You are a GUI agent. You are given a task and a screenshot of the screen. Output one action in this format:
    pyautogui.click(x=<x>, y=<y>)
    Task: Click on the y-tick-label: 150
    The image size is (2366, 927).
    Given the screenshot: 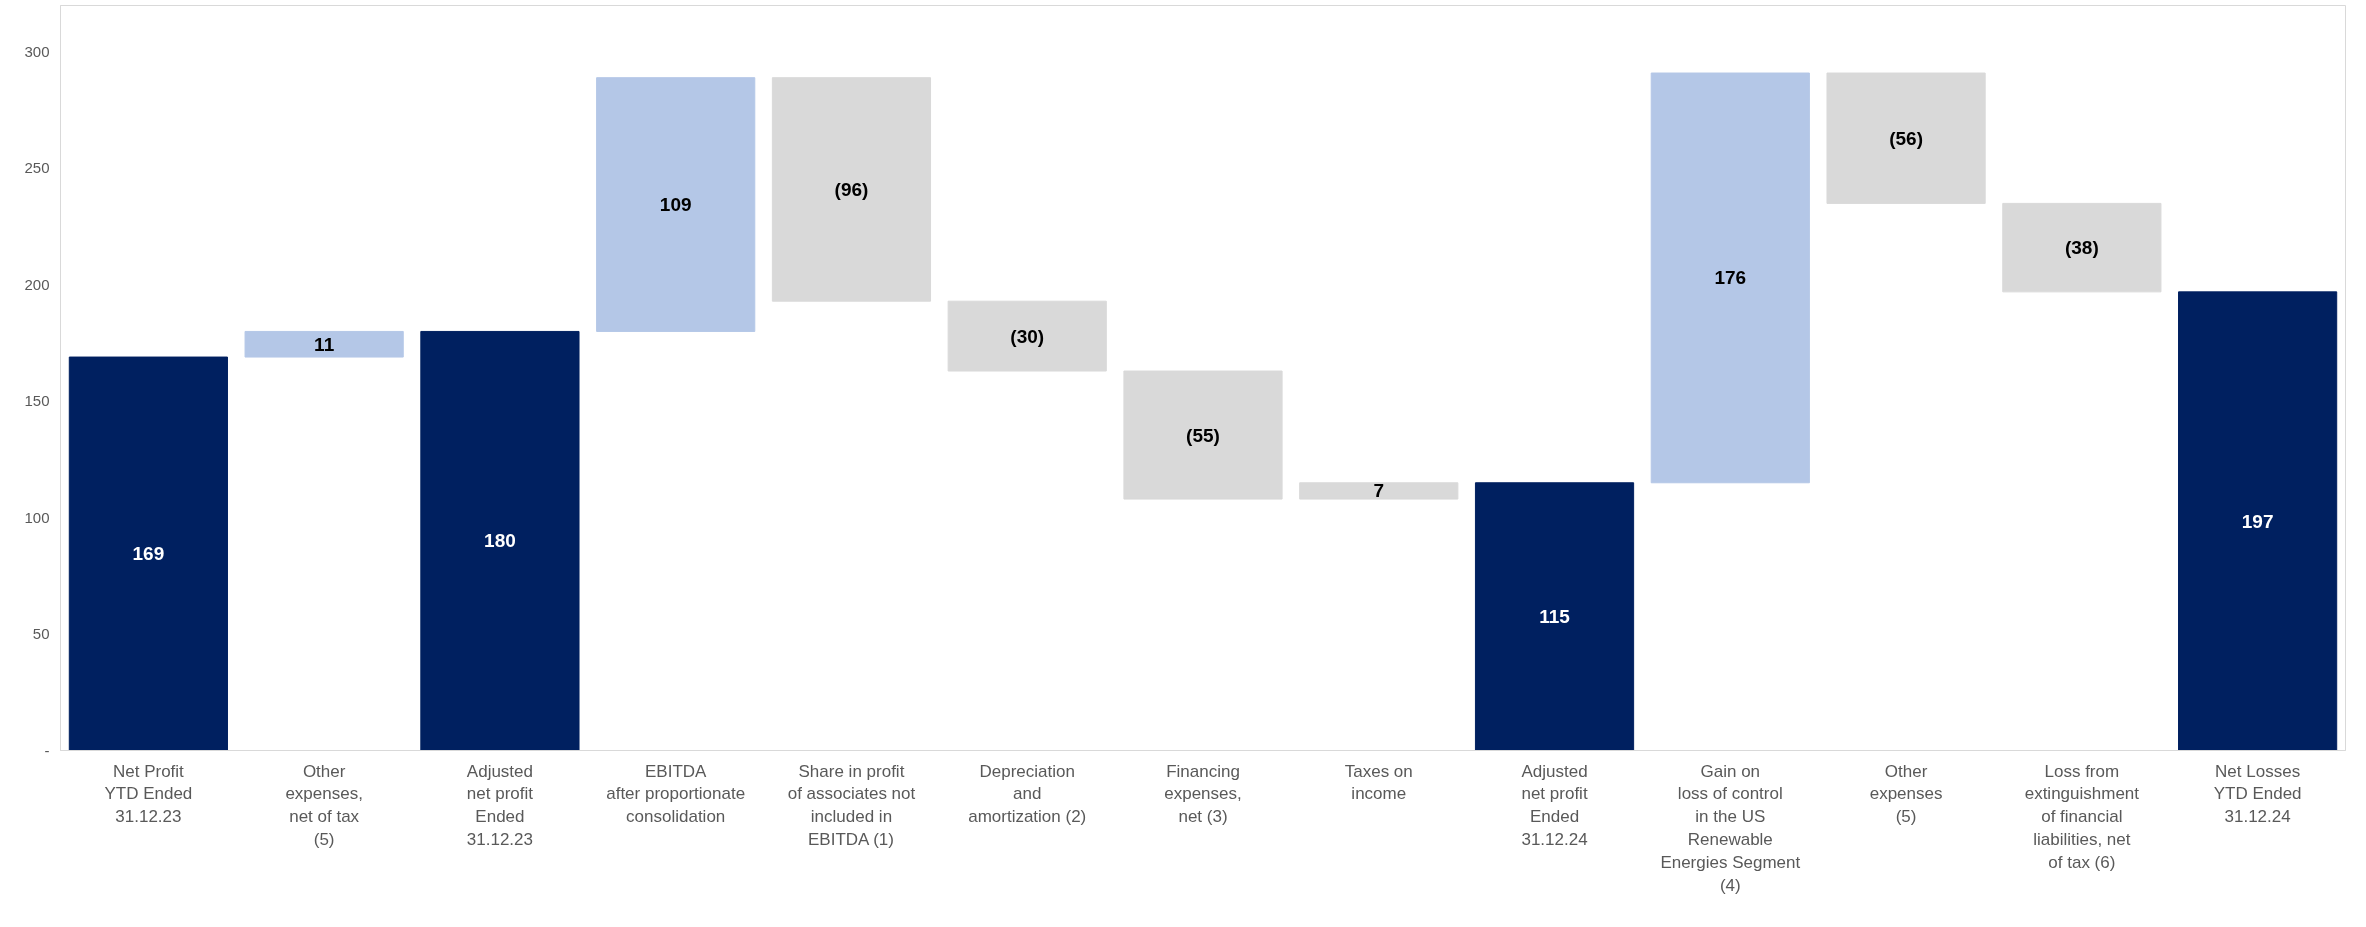 What is the action you would take?
    pyautogui.click(x=37, y=401)
    